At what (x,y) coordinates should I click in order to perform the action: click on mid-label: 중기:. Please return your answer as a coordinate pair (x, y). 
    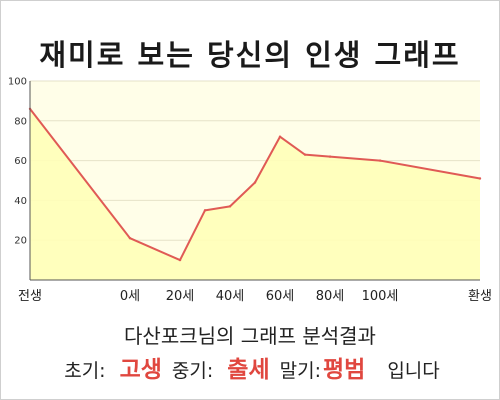
    Looking at the image, I should click on (192, 371).